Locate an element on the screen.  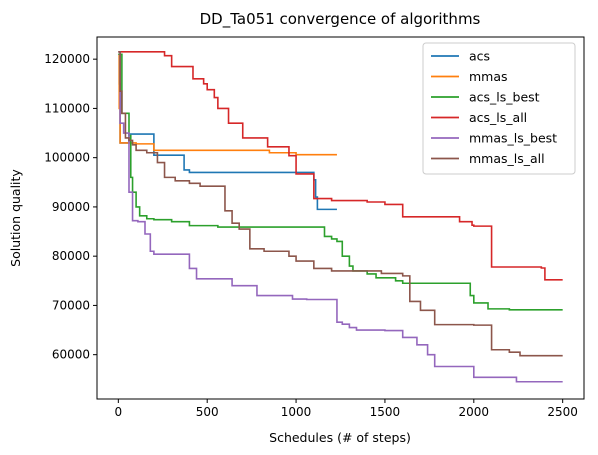
legend-label-mmas-ls-all: mmas_ls_all is located at coordinates (507, 158).